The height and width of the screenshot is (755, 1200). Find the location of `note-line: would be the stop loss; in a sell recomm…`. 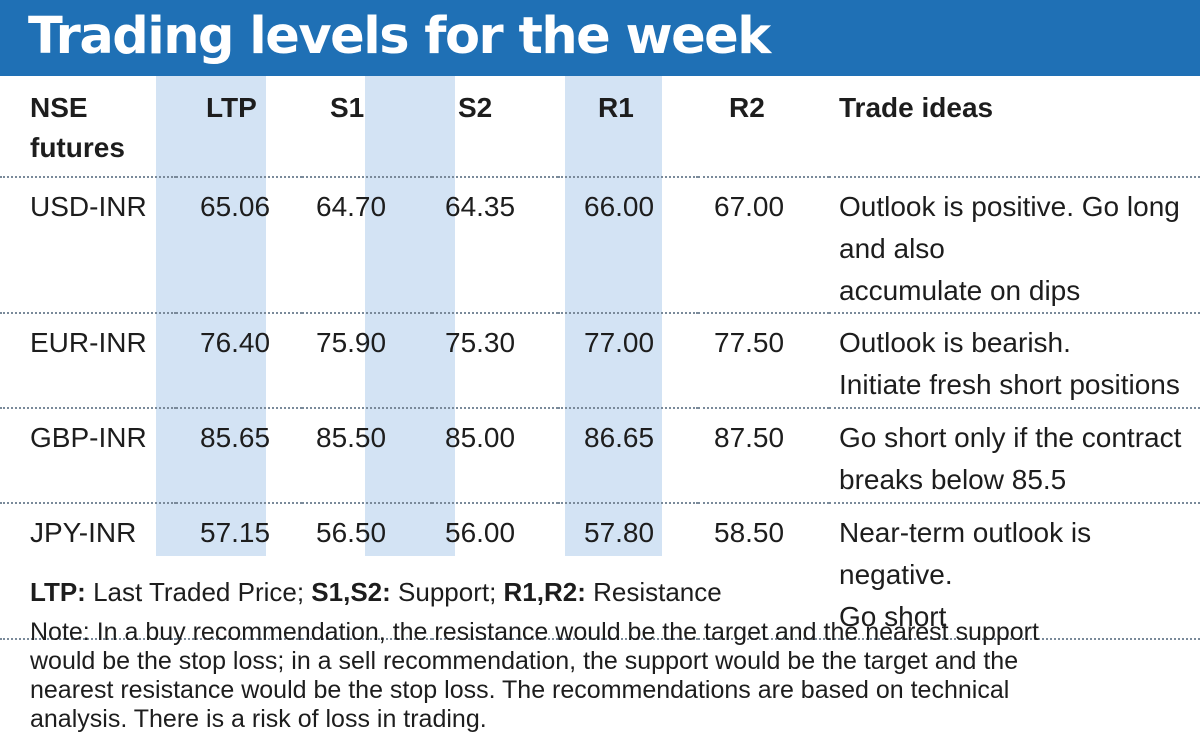

note-line: would be the stop loss; in a sell recomm… is located at coordinates (524, 661).